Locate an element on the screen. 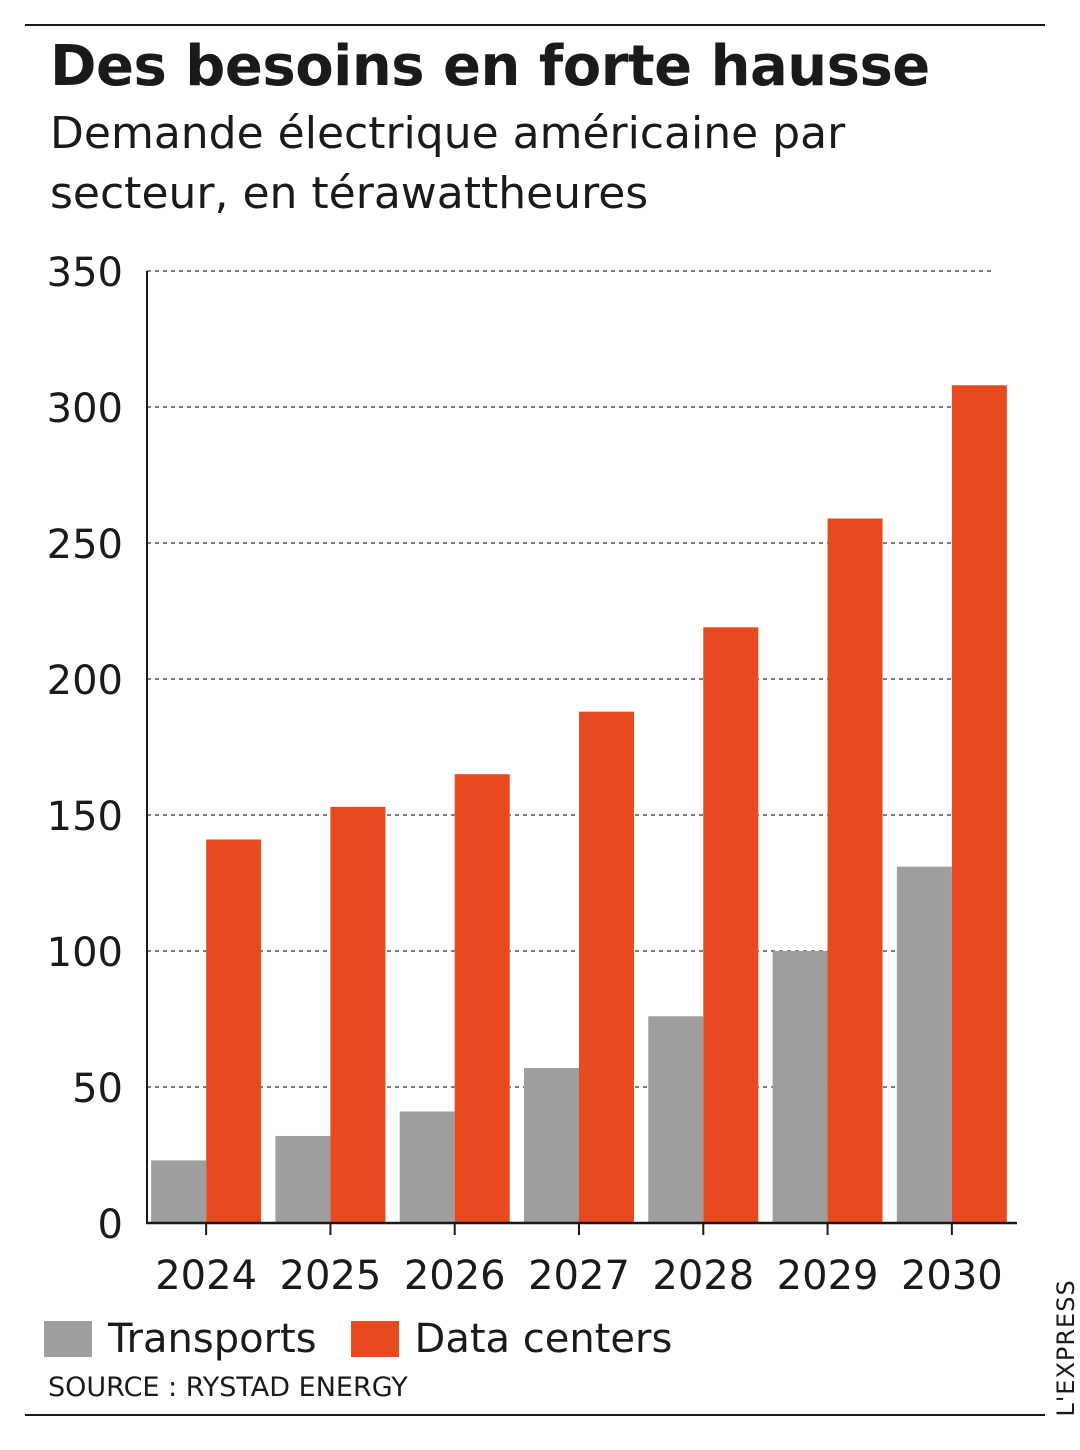 The width and height of the screenshot is (1080, 1450). x-tick-label: 2026 is located at coordinates (455, 1276).